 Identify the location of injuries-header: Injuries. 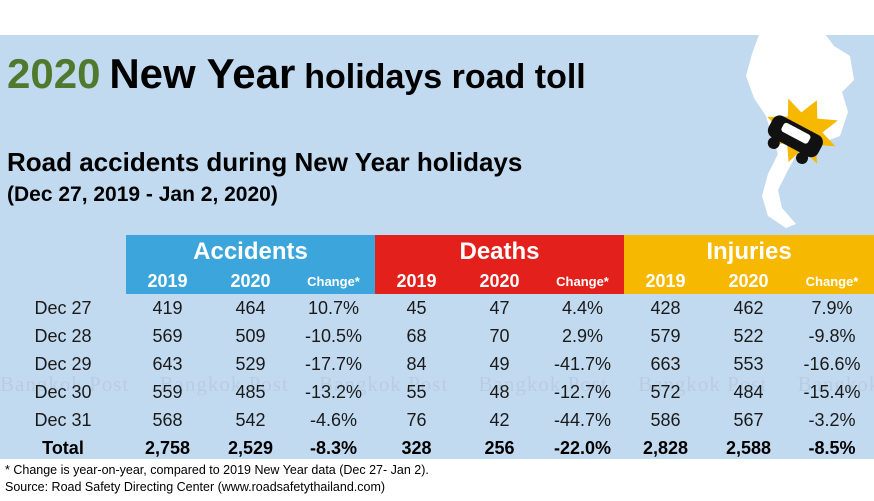
(749, 252).